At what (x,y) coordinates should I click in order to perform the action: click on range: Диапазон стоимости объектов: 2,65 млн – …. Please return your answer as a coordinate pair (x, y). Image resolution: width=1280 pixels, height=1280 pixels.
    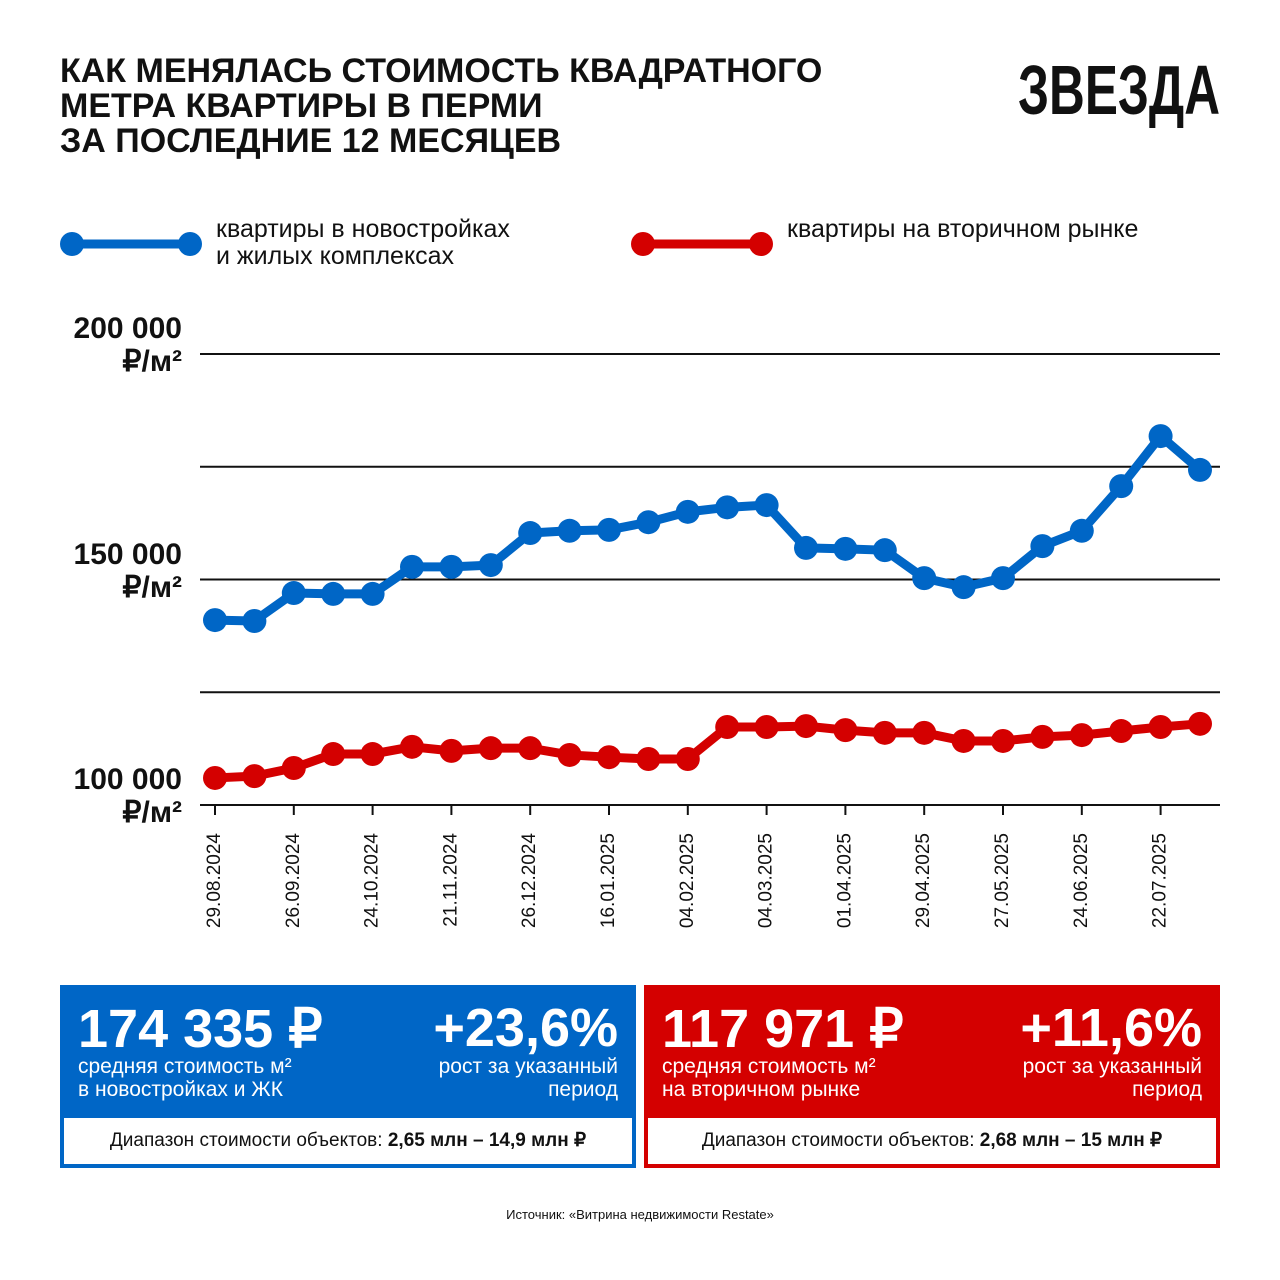
    Looking at the image, I should click on (348, 1141).